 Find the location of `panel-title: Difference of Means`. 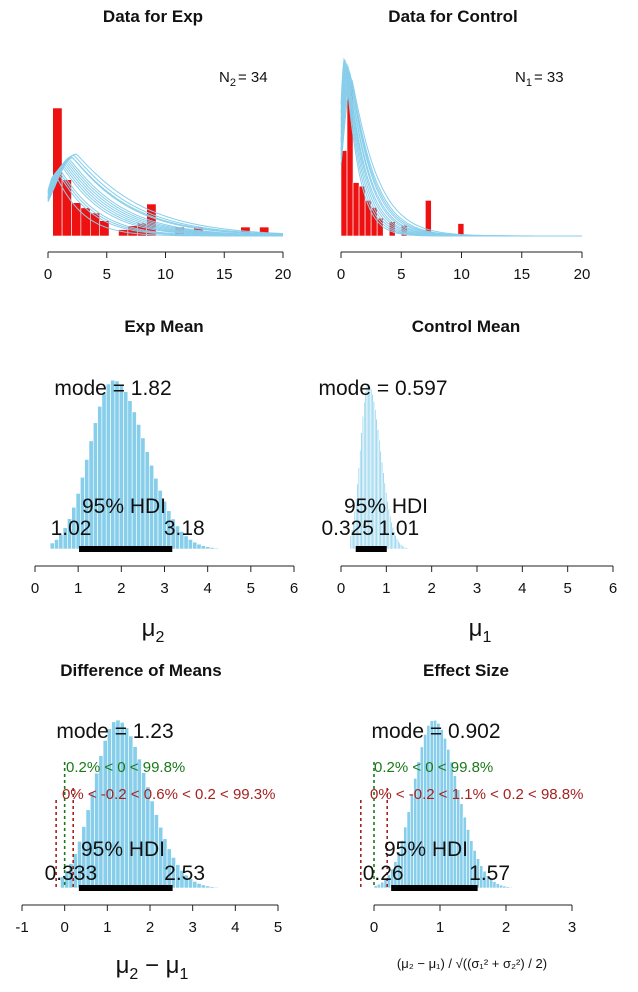

panel-title: Difference of Means is located at coordinates (141, 670).